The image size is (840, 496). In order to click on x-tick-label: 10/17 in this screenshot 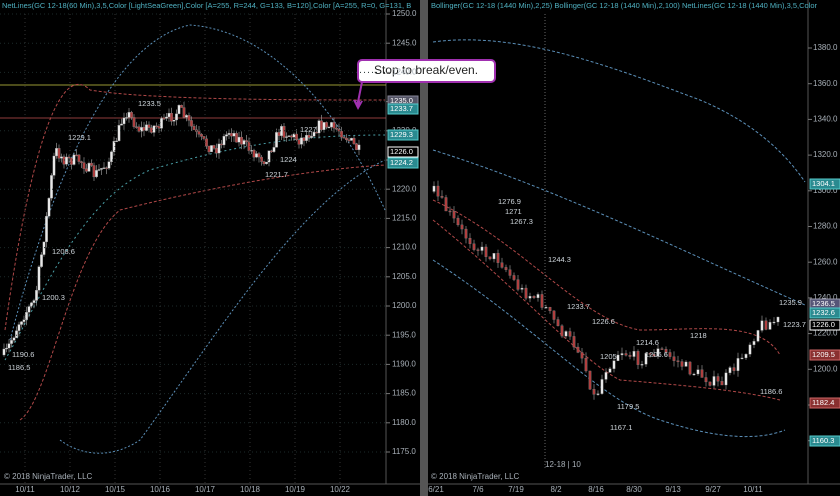, I will do `click(205, 489)`.